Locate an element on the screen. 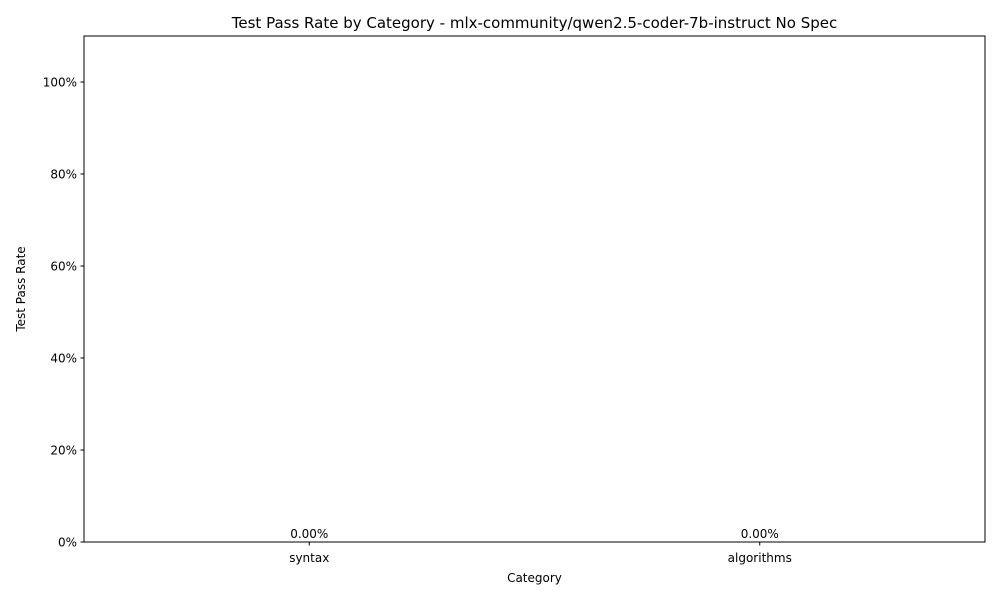  y-tick-label: 0% is located at coordinates (67, 543).